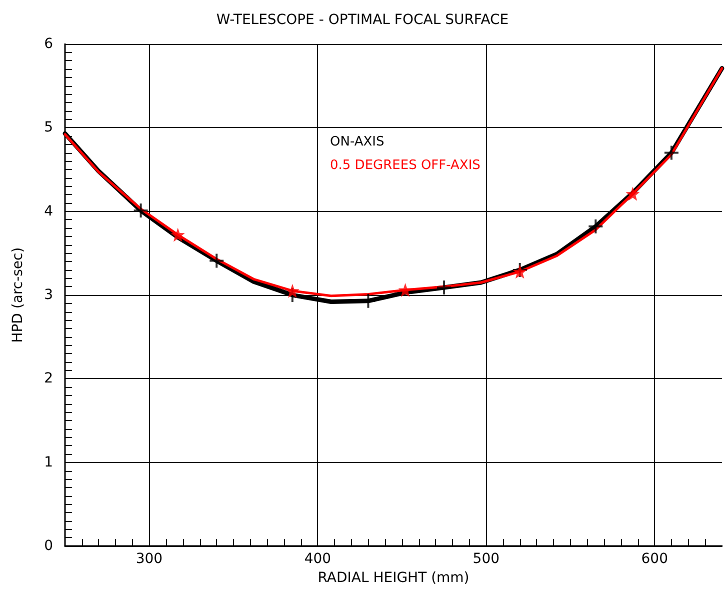  Describe the element at coordinates (48, 462) in the screenshot. I see `y-tick-label: 1` at that location.